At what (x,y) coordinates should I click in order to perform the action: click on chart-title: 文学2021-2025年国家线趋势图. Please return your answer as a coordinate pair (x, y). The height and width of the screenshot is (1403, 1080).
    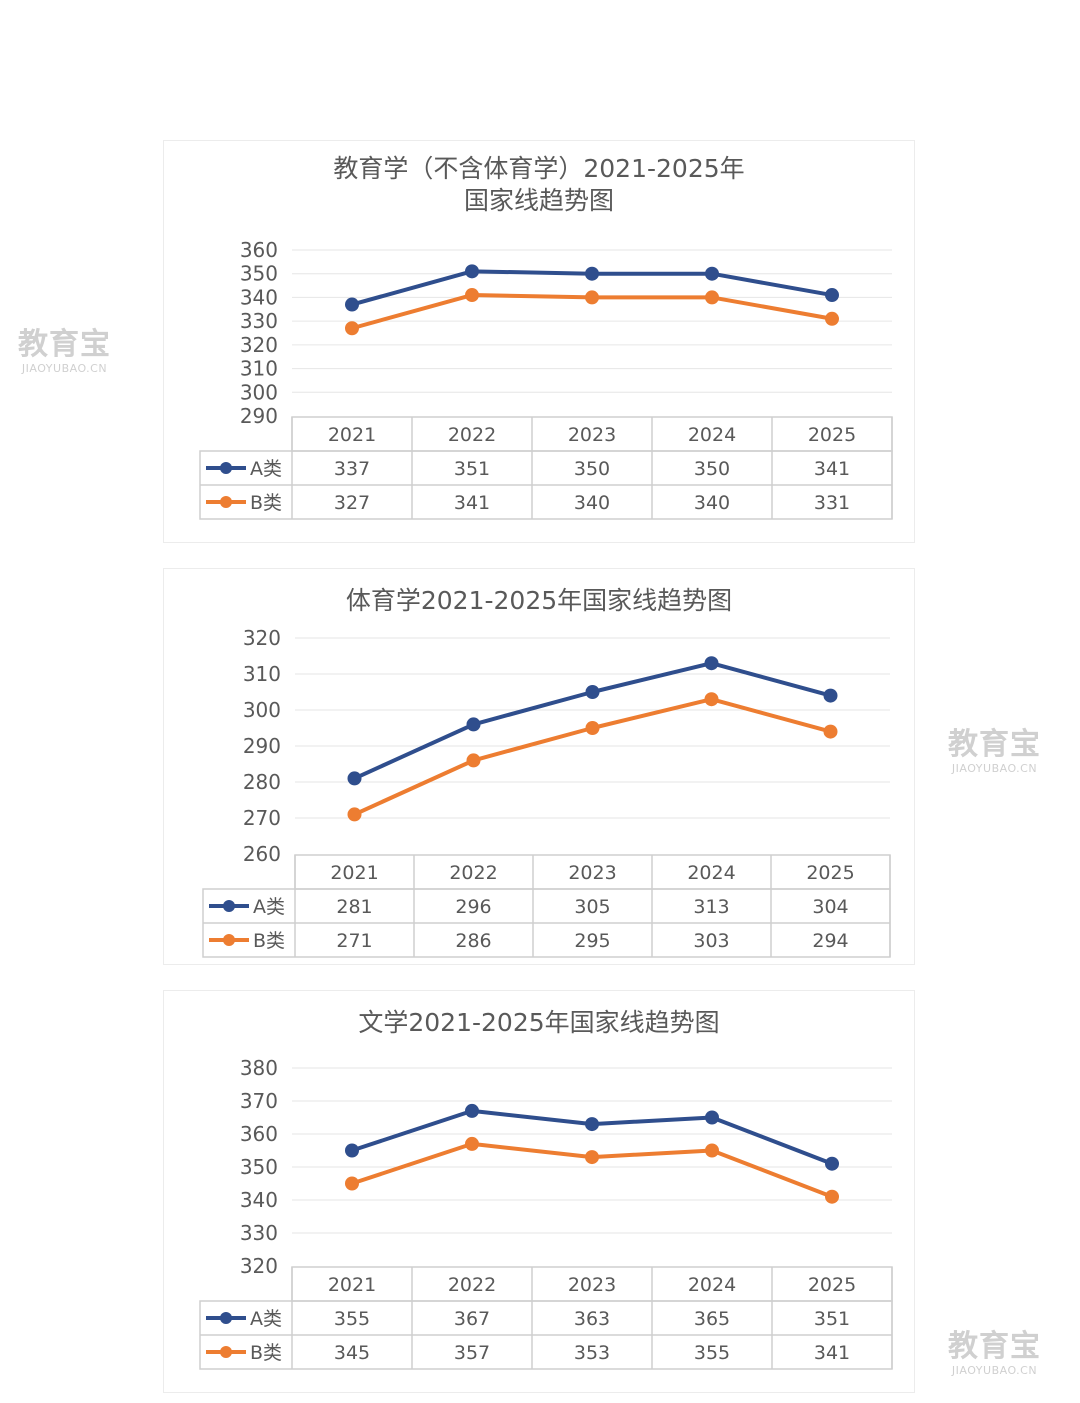
    Looking at the image, I should click on (539, 1022).